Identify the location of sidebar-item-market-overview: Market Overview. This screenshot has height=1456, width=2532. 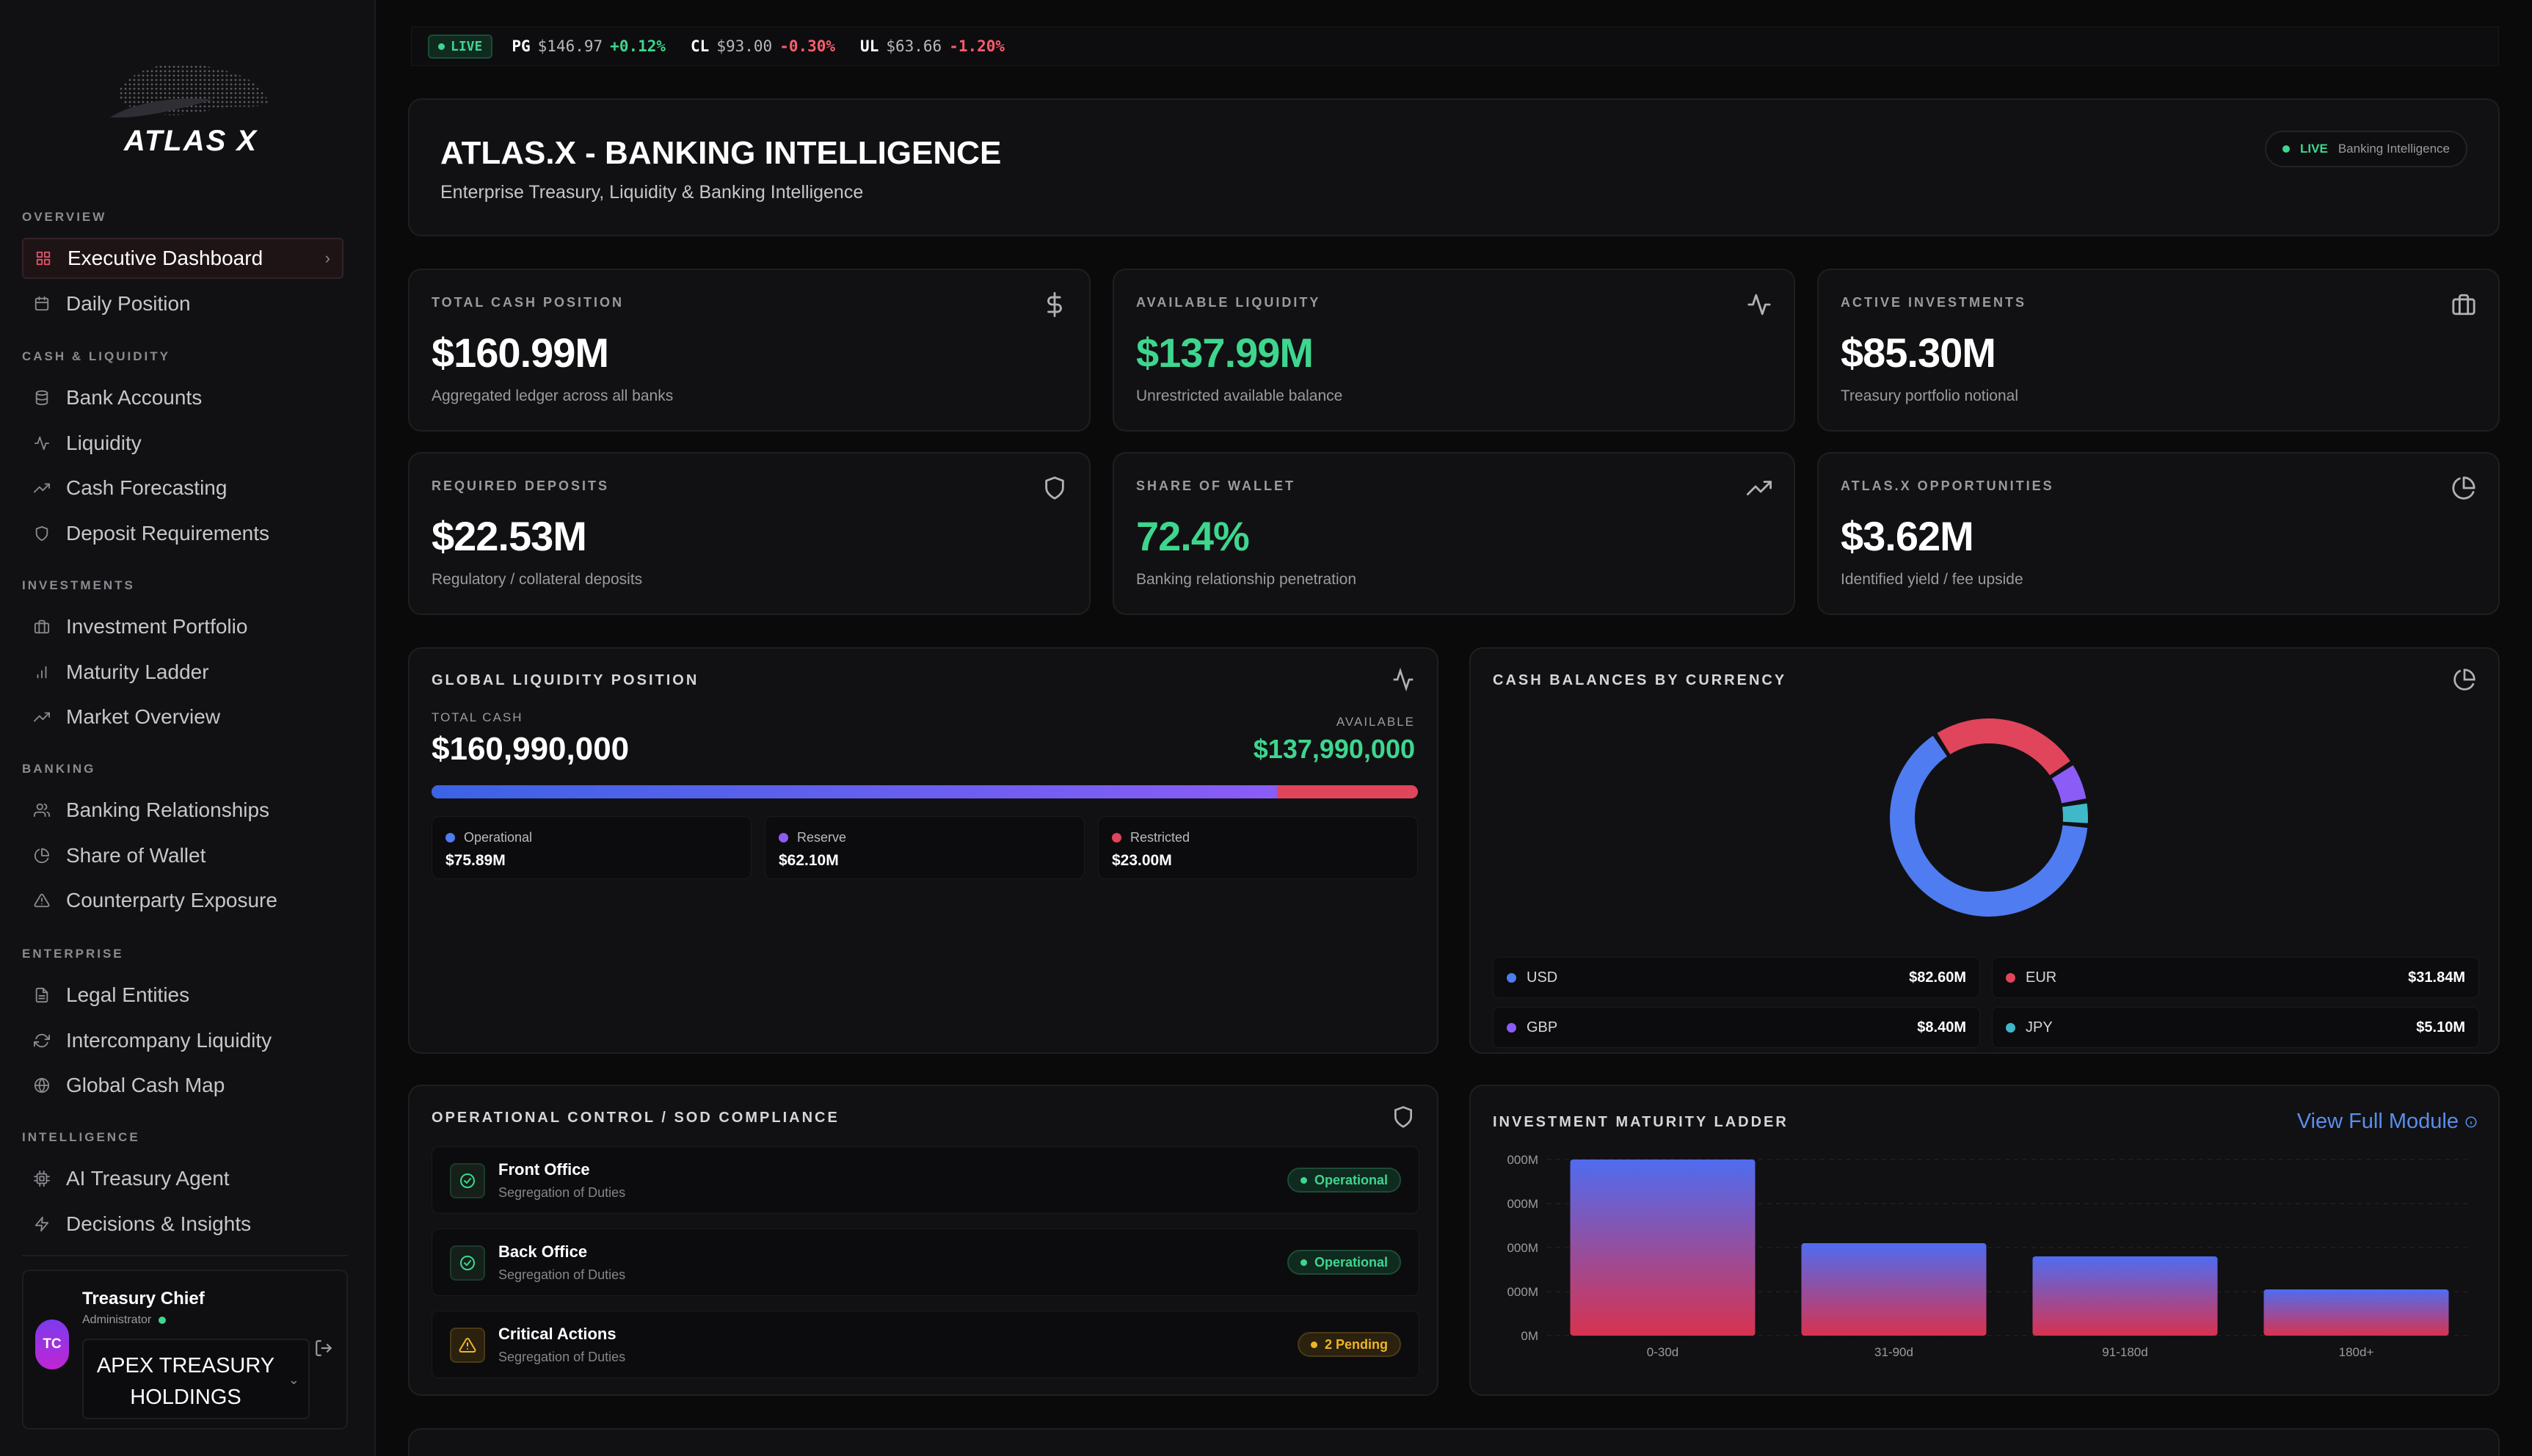
(182, 717).